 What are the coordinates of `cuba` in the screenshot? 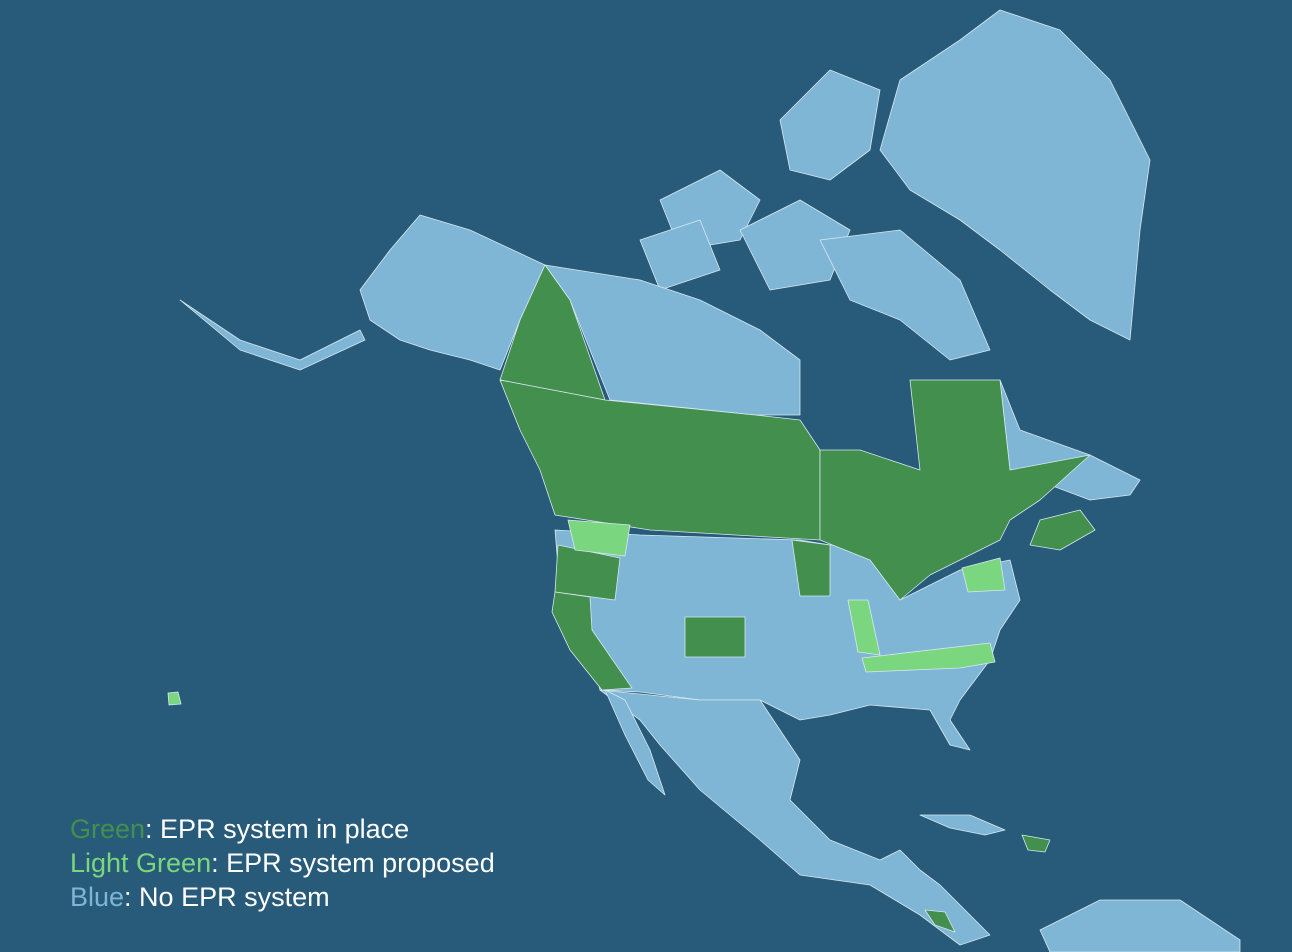 It's located at (962, 825).